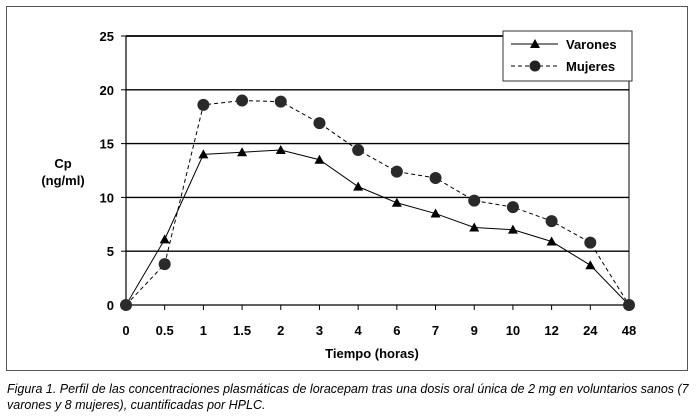  What do you see at coordinates (319, 330) in the screenshot?
I see `x-tick-label: 3` at bounding box center [319, 330].